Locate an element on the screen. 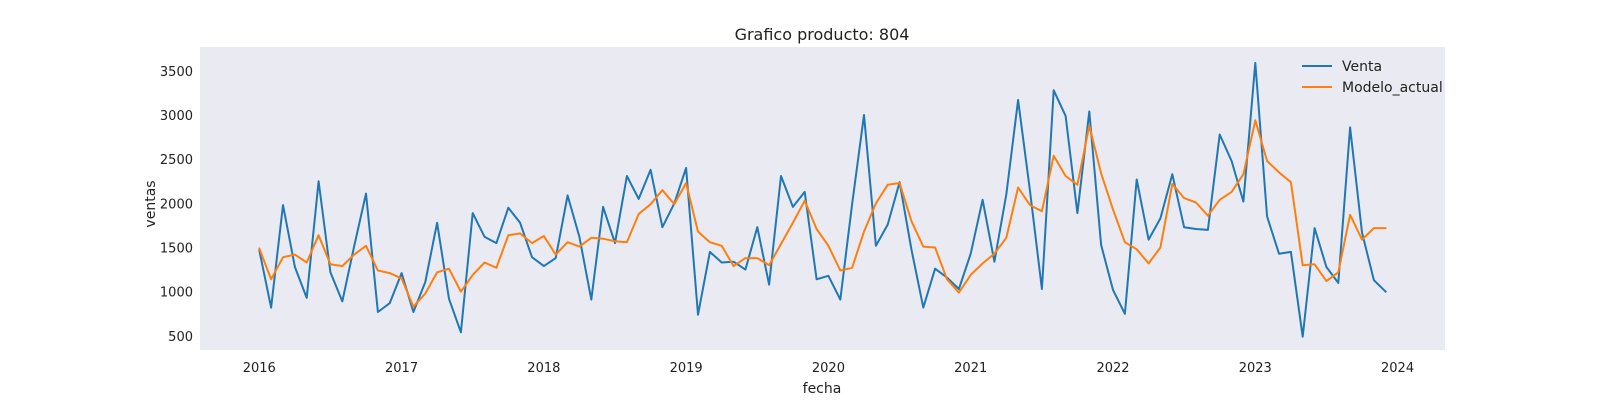 Image resolution: width=1600 pixels, height=405 pixels. y-axis-label: ventas is located at coordinates (151, 203).